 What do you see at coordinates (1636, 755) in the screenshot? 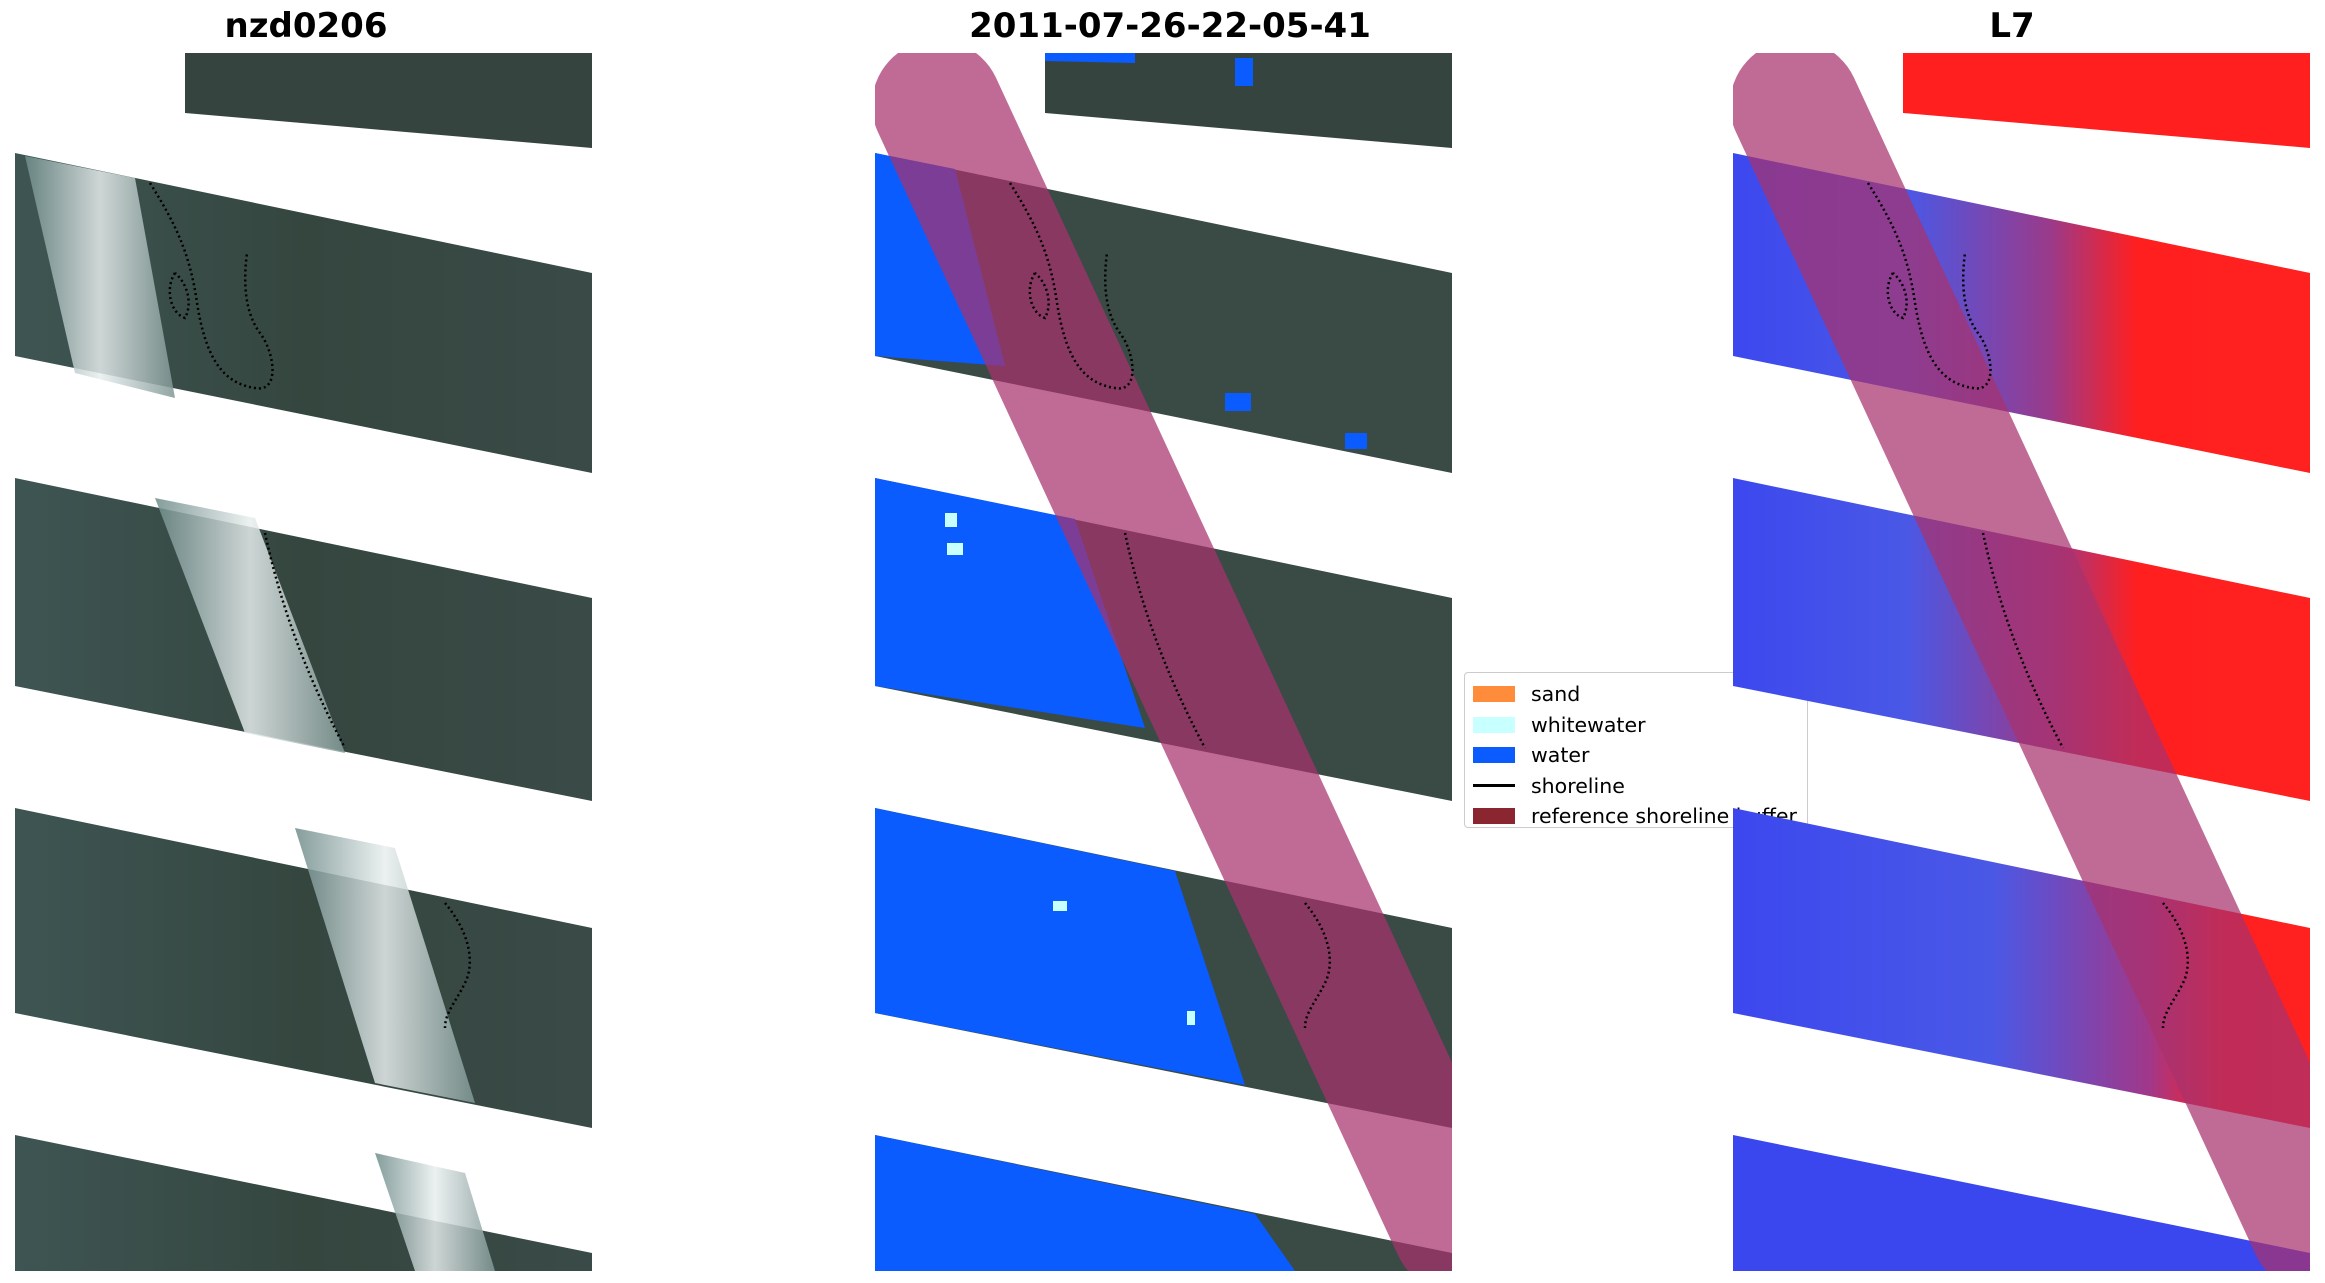
I see `legend-item-water: water` at bounding box center [1636, 755].